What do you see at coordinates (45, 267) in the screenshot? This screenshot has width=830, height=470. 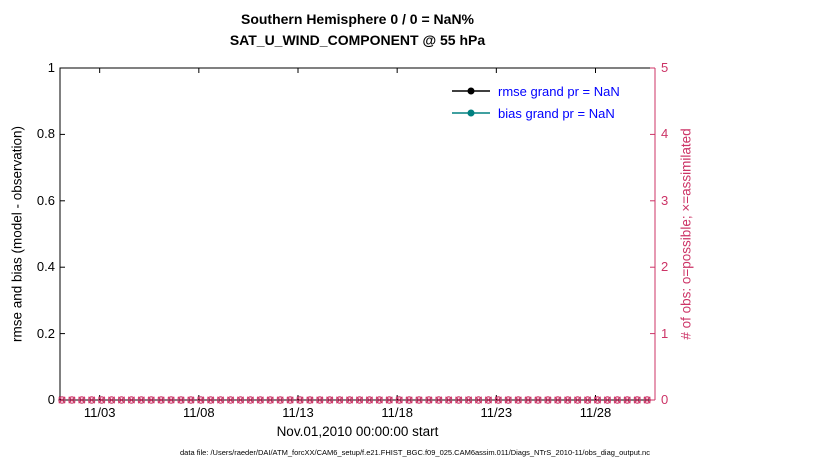 I see `y-left-tick-label: 0.4` at bounding box center [45, 267].